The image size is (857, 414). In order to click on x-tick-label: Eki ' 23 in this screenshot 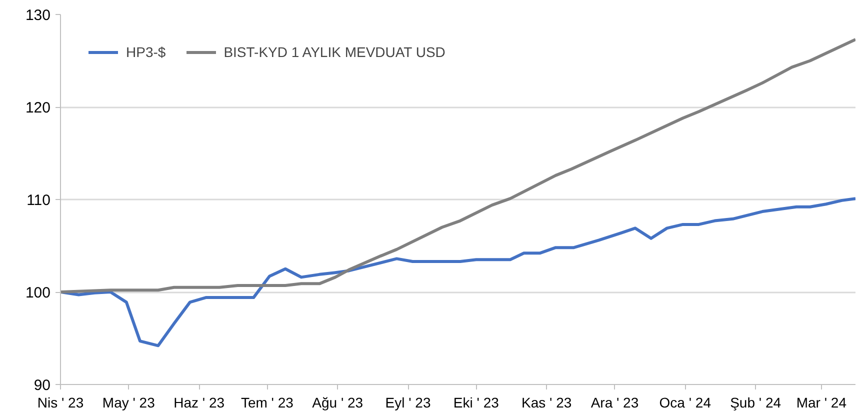, I will do `click(476, 402)`.